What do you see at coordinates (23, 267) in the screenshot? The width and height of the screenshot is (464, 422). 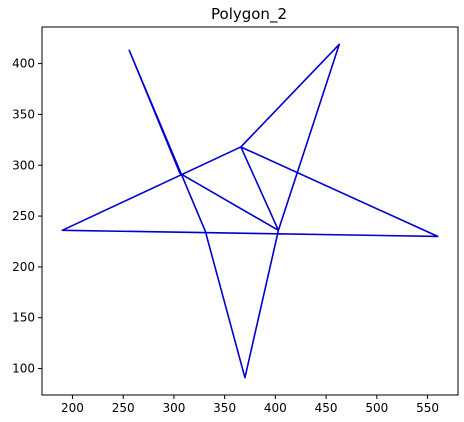 I see `y-tick-label: 200` at bounding box center [23, 267].